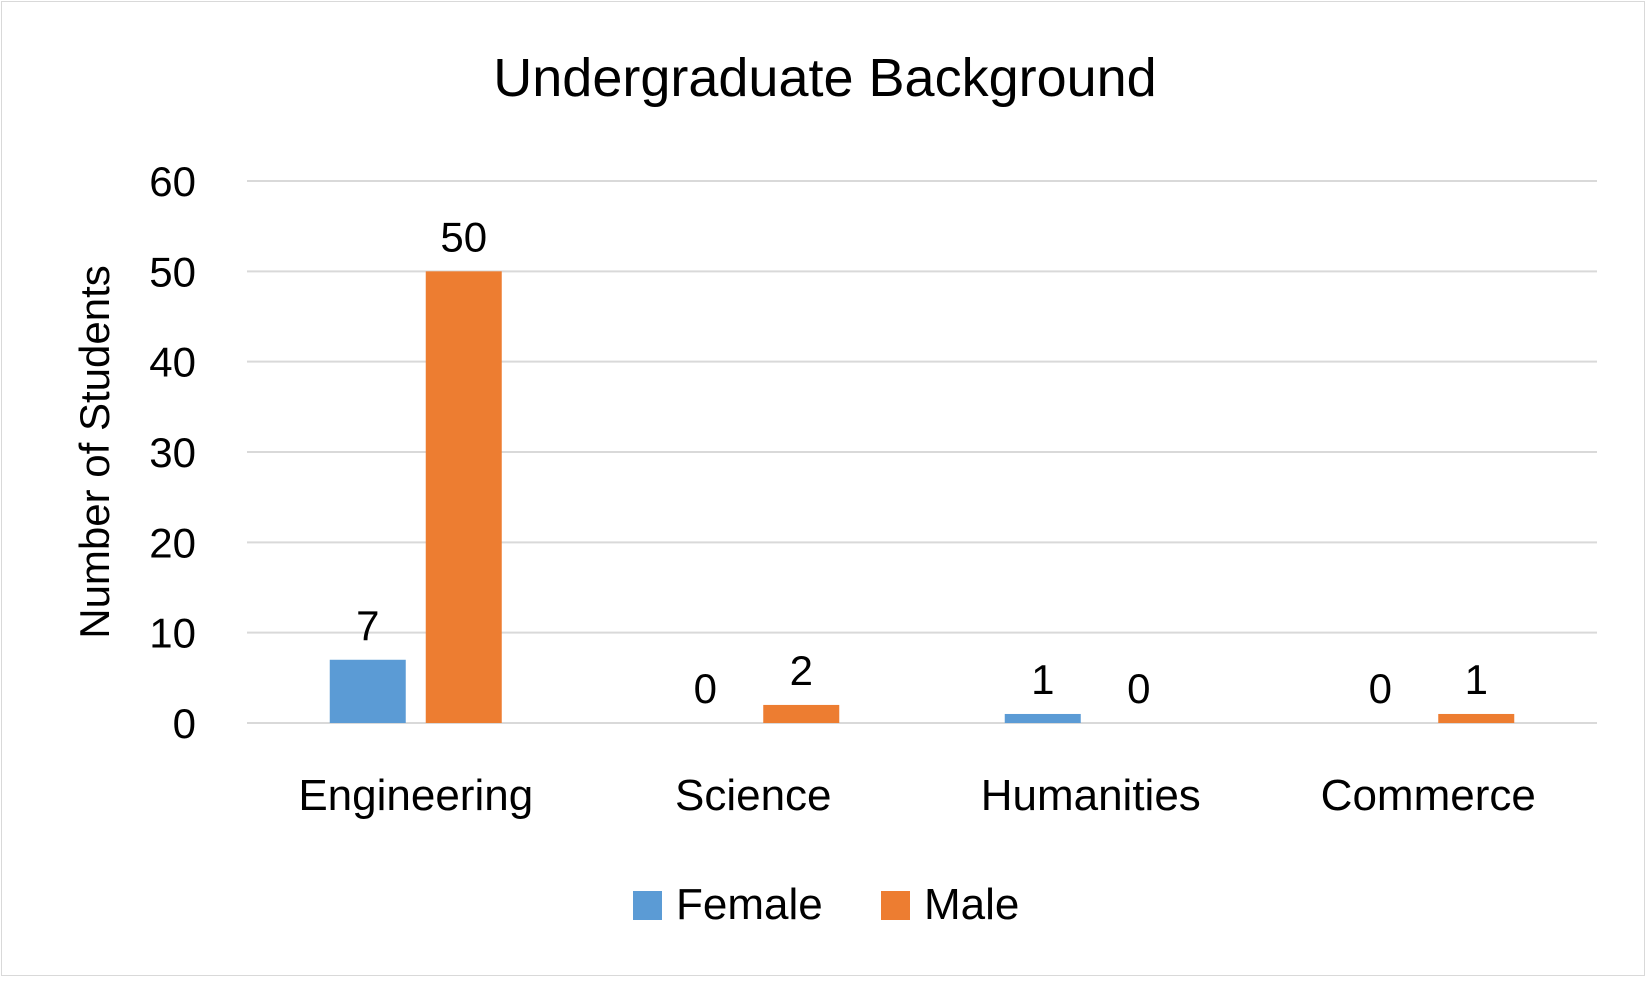 This screenshot has width=1648, height=982. I want to click on bar-male-commerce, so click(1476, 718).